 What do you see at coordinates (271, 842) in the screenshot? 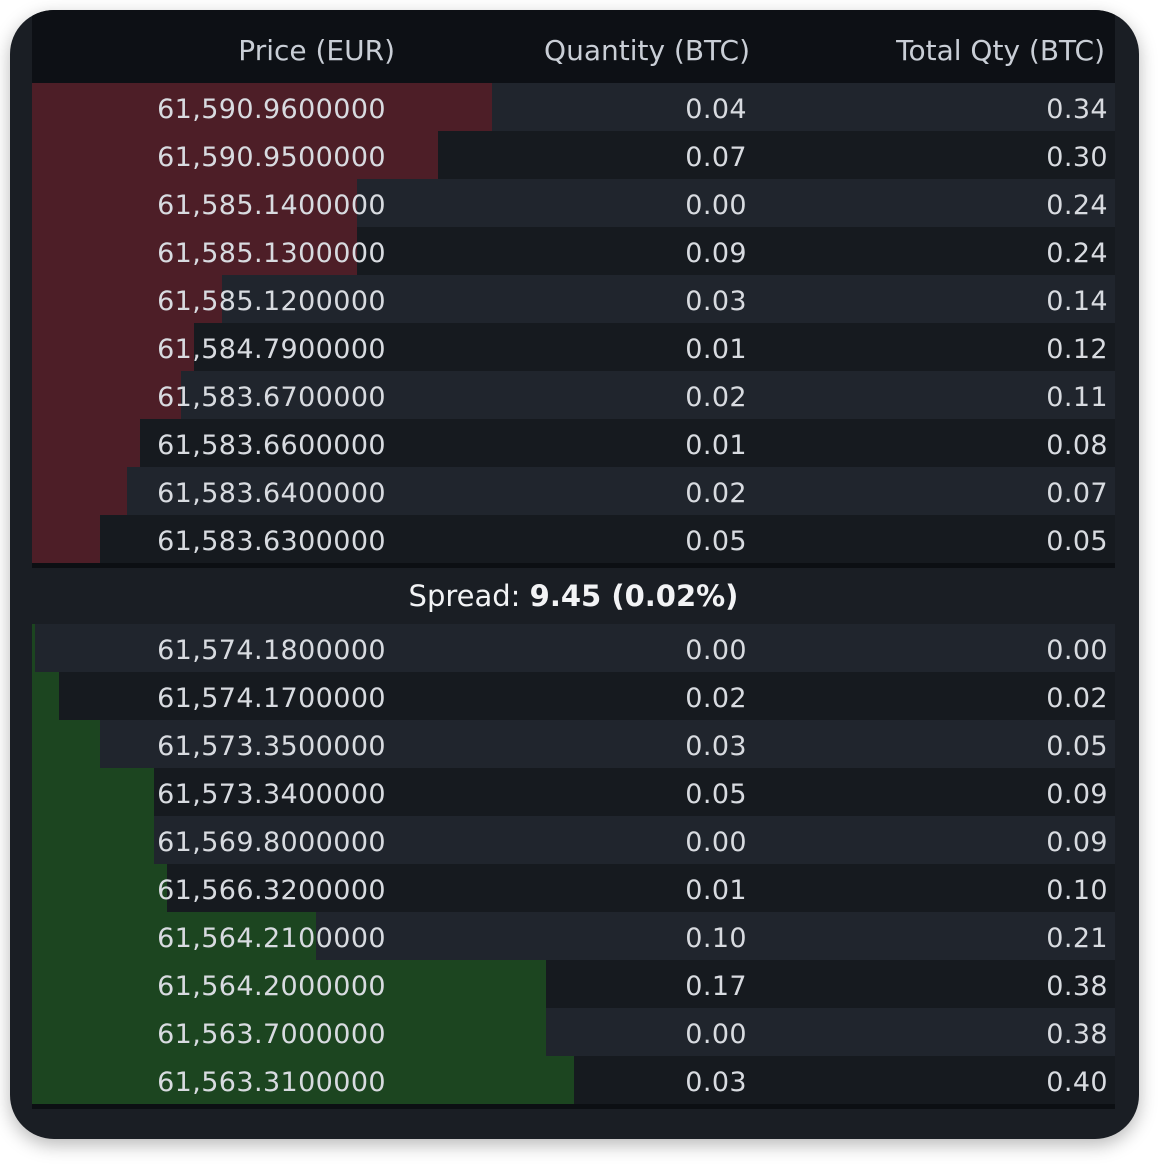
I see `bid-price-cell: 61,569.8000000` at bounding box center [271, 842].